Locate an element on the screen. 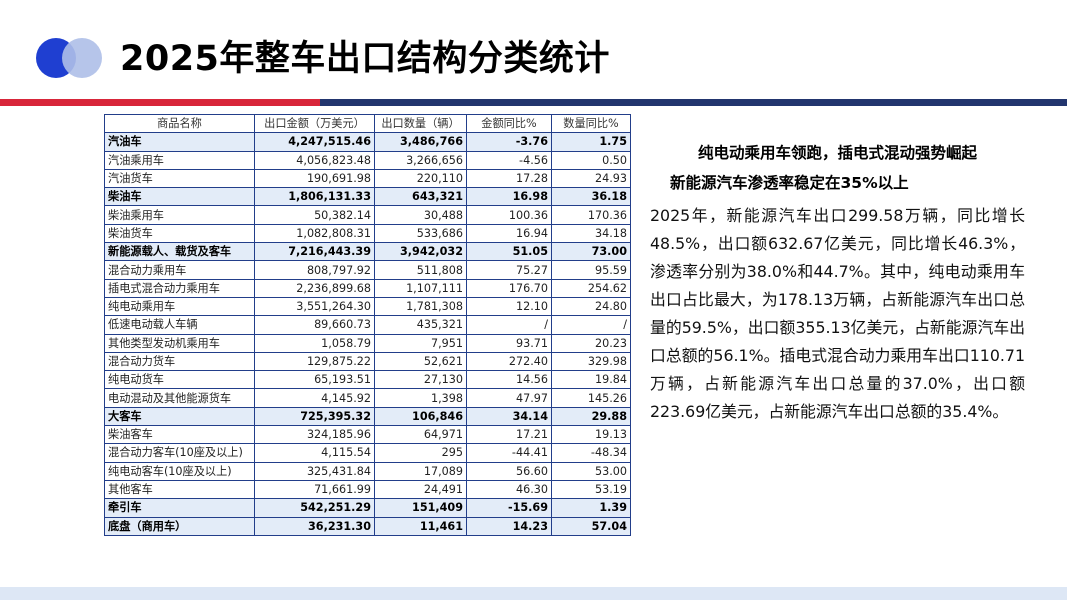  cell-quantity-yoy: 53.00 is located at coordinates (591, 471).